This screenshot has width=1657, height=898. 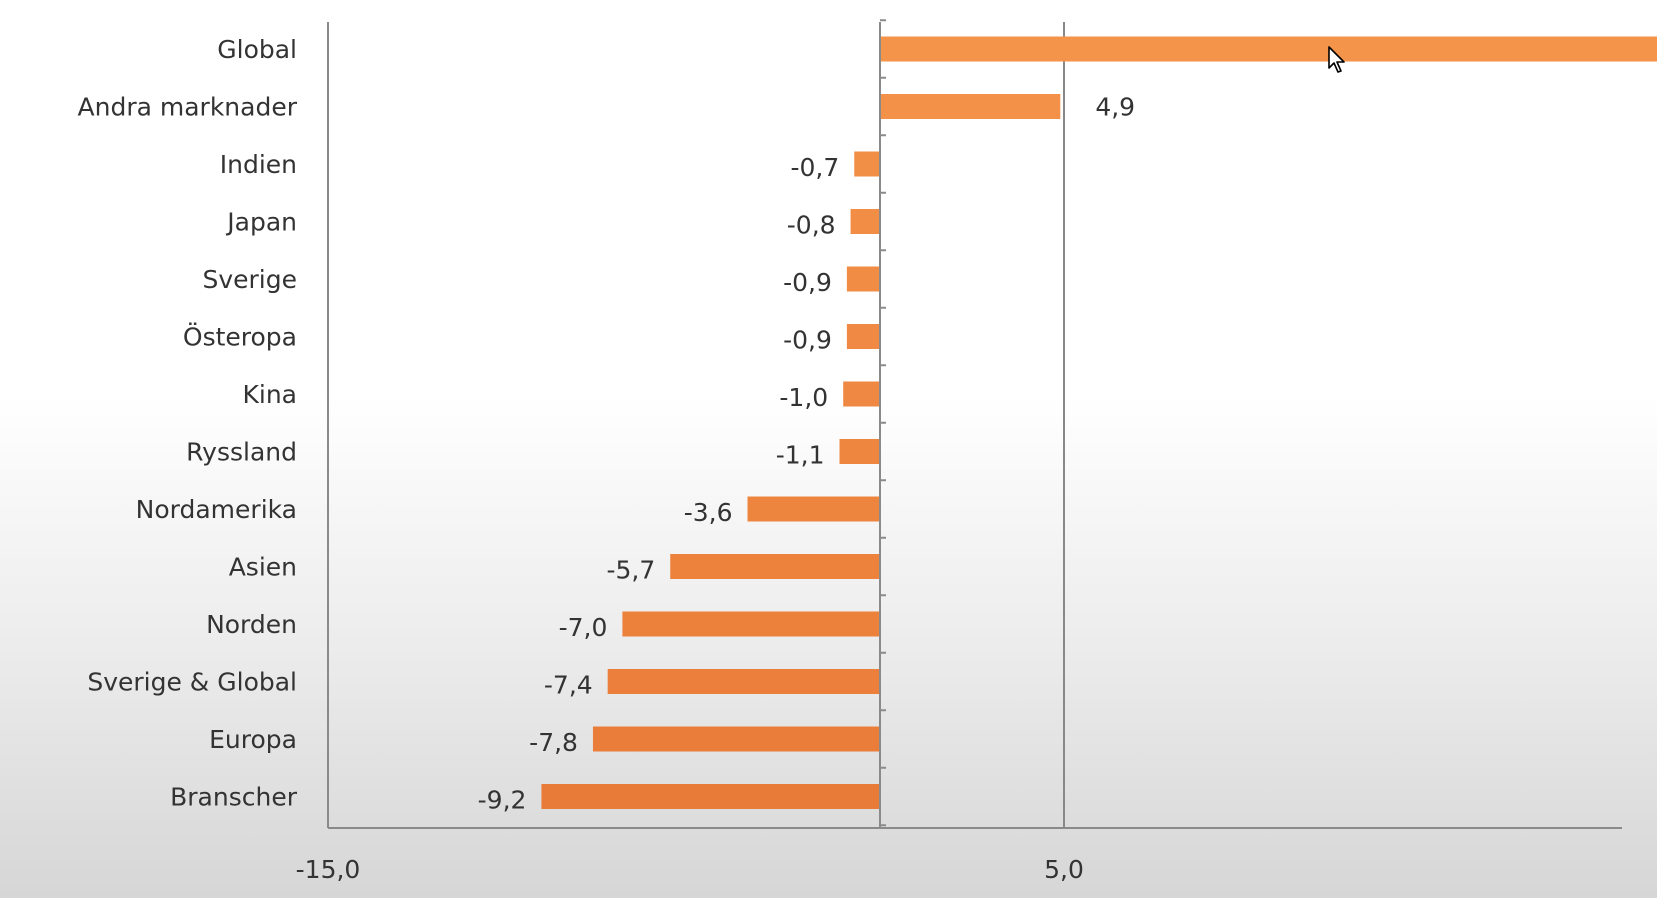 What do you see at coordinates (814, 167) in the screenshot?
I see `value-label: -0,7` at bounding box center [814, 167].